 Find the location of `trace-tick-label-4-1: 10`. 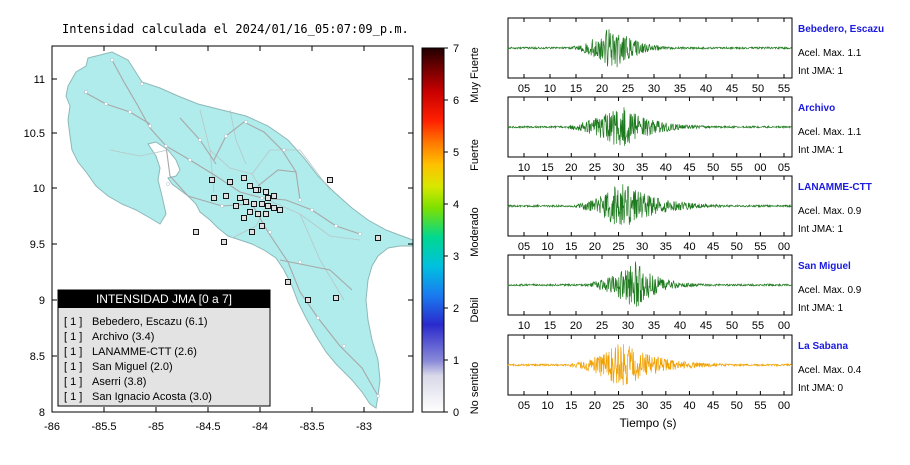

trace-tick-label-4-1: 10 is located at coordinates (548, 406).